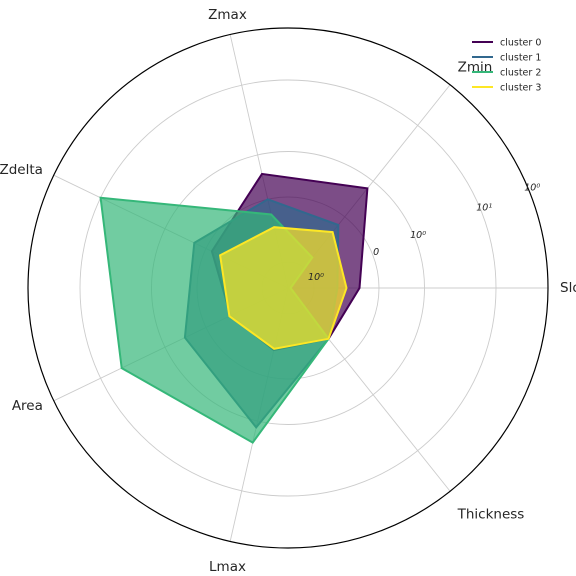 The image size is (576, 576). Describe the element at coordinates (520, 73) in the screenshot. I see `legend-label-2: cluster 2` at that location.